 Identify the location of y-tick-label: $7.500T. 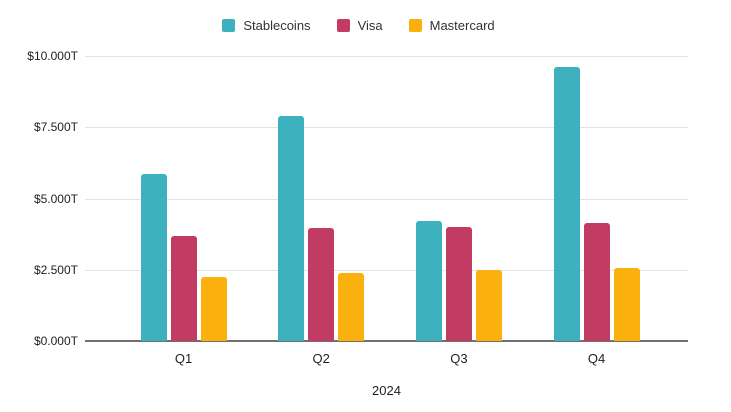
(55, 127).